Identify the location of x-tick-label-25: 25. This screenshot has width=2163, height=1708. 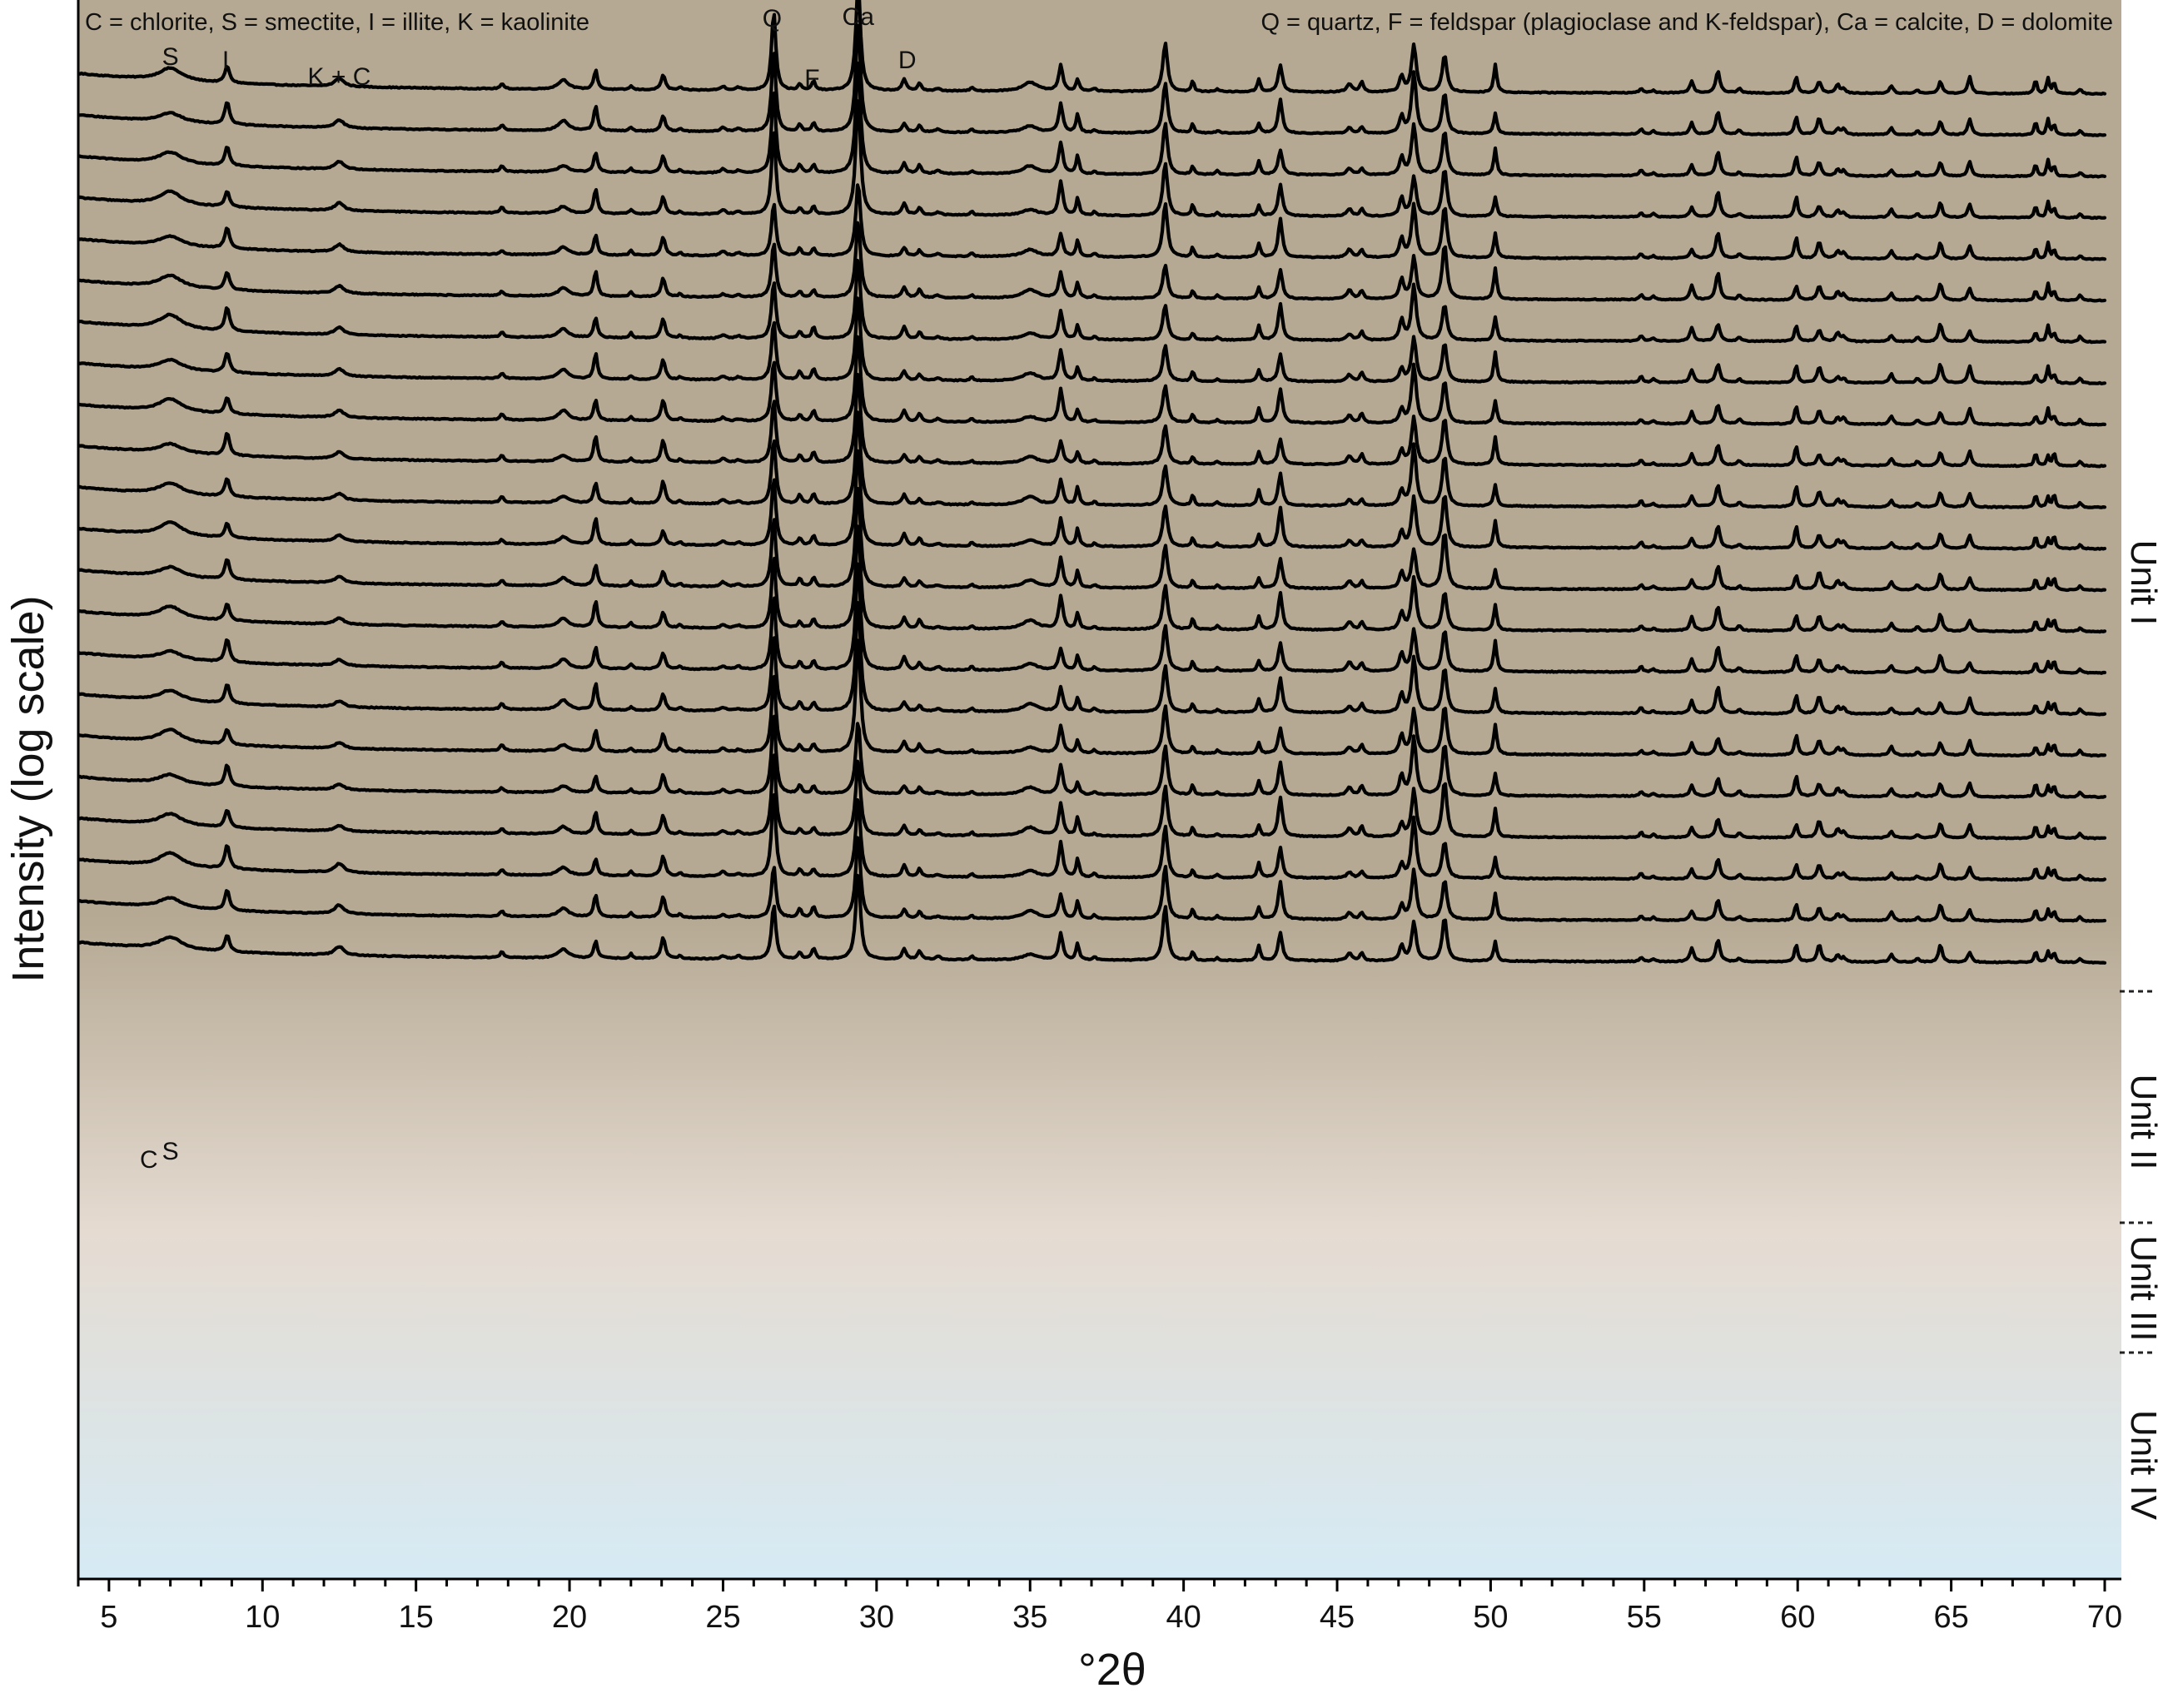
(722, 1617).